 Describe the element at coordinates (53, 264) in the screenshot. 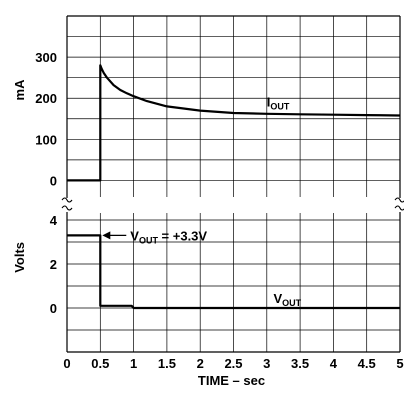

I see `y-tick-label: 2` at that location.